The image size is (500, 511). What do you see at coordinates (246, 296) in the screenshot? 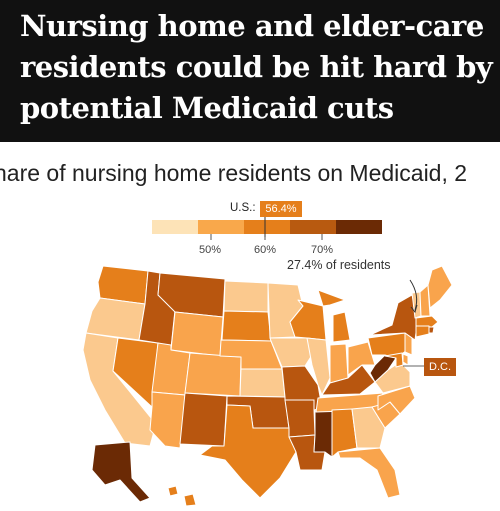
I see `state-north-dakota` at bounding box center [246, 296].